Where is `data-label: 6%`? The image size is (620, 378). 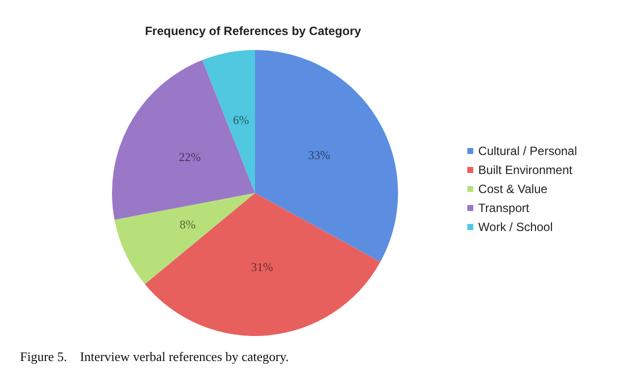
data-label: 6% is located at coordinates (241, 119).